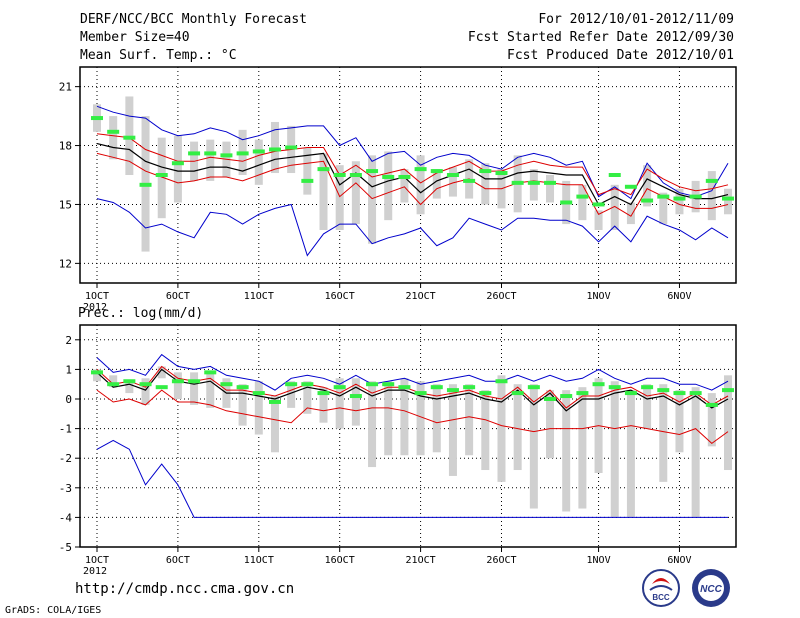  What do you see at coordinates (97, 296) in the screenshot?
I see `temp-xtick-label: 1OCT` at bounding box center [97, 296].